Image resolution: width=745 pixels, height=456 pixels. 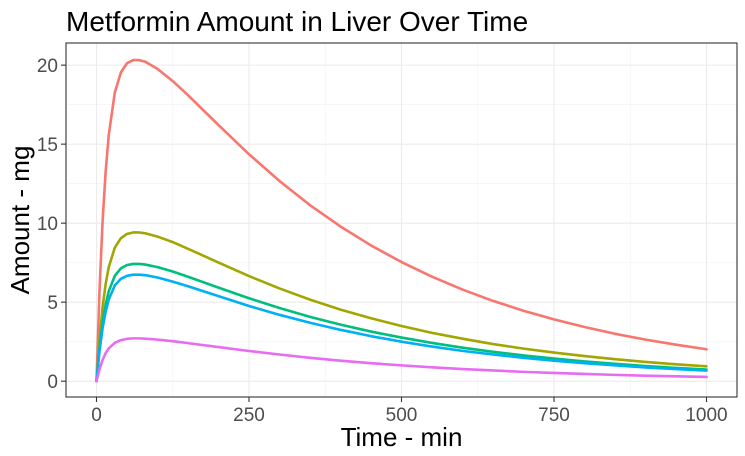 What do you see at coordinates (52, 303) in the screenshot?
I see `y-tick-label: 5` at bounding box center [52, 303].